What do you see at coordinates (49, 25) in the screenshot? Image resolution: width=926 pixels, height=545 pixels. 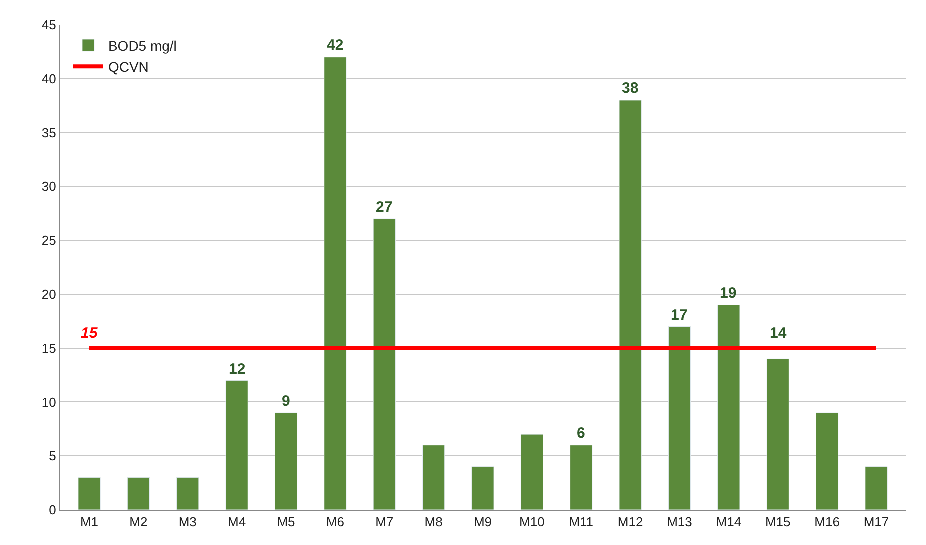 I see `y-tick-label: 45` at bounding box center [49, 25].